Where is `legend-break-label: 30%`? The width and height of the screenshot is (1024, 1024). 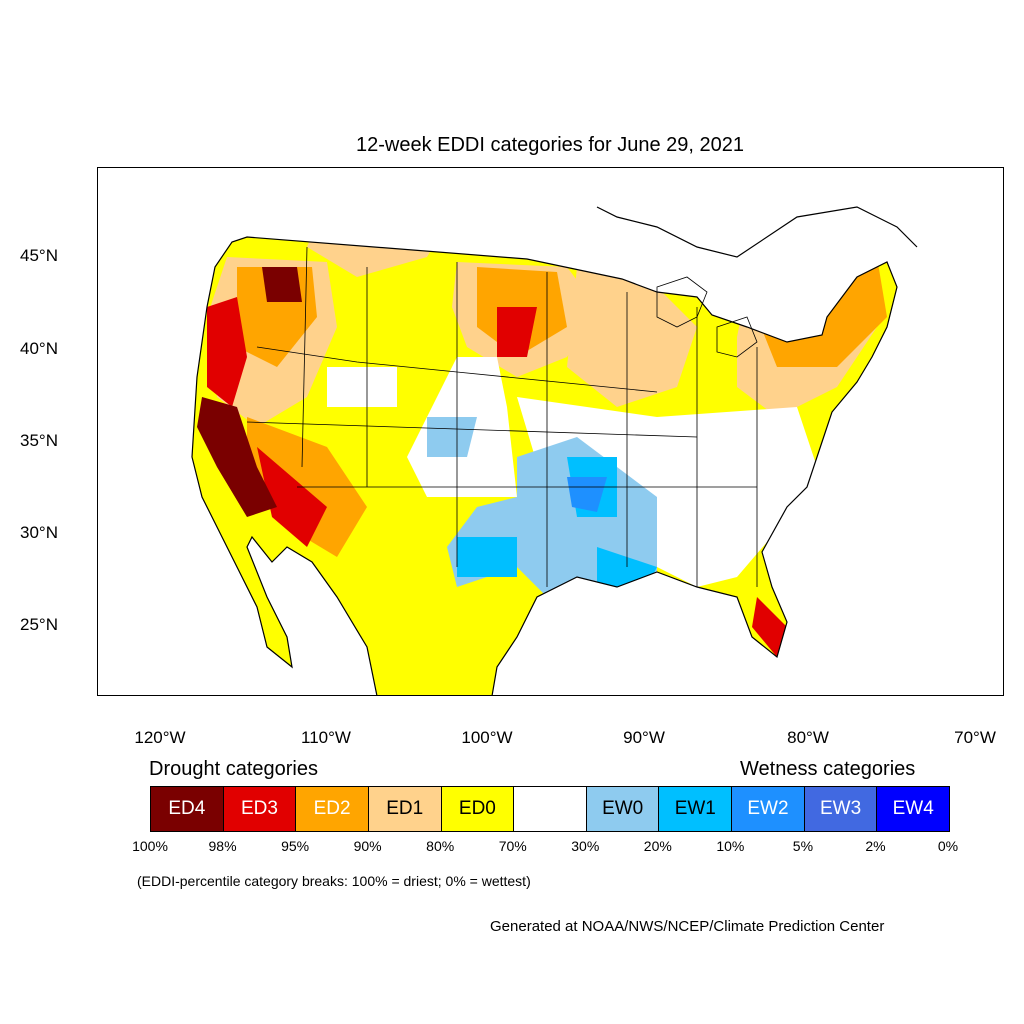 legend-break-label: 30% is located at coordinates (585, 846).